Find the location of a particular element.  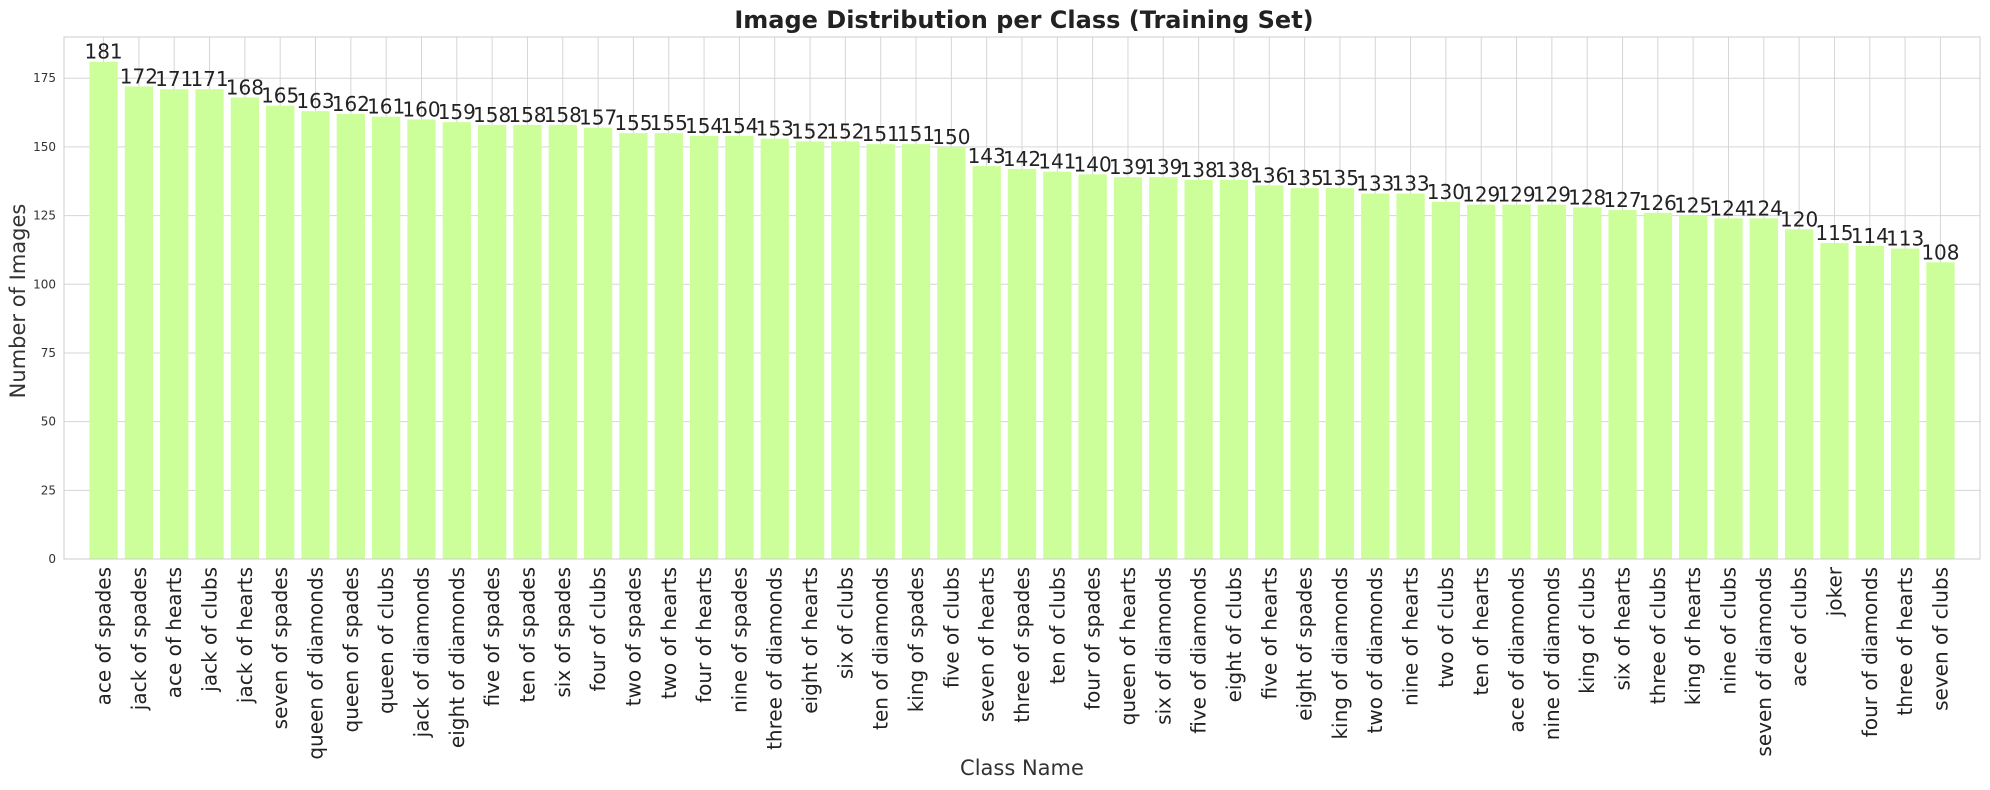

data-label: 160 is located at coordinates (421, 109).